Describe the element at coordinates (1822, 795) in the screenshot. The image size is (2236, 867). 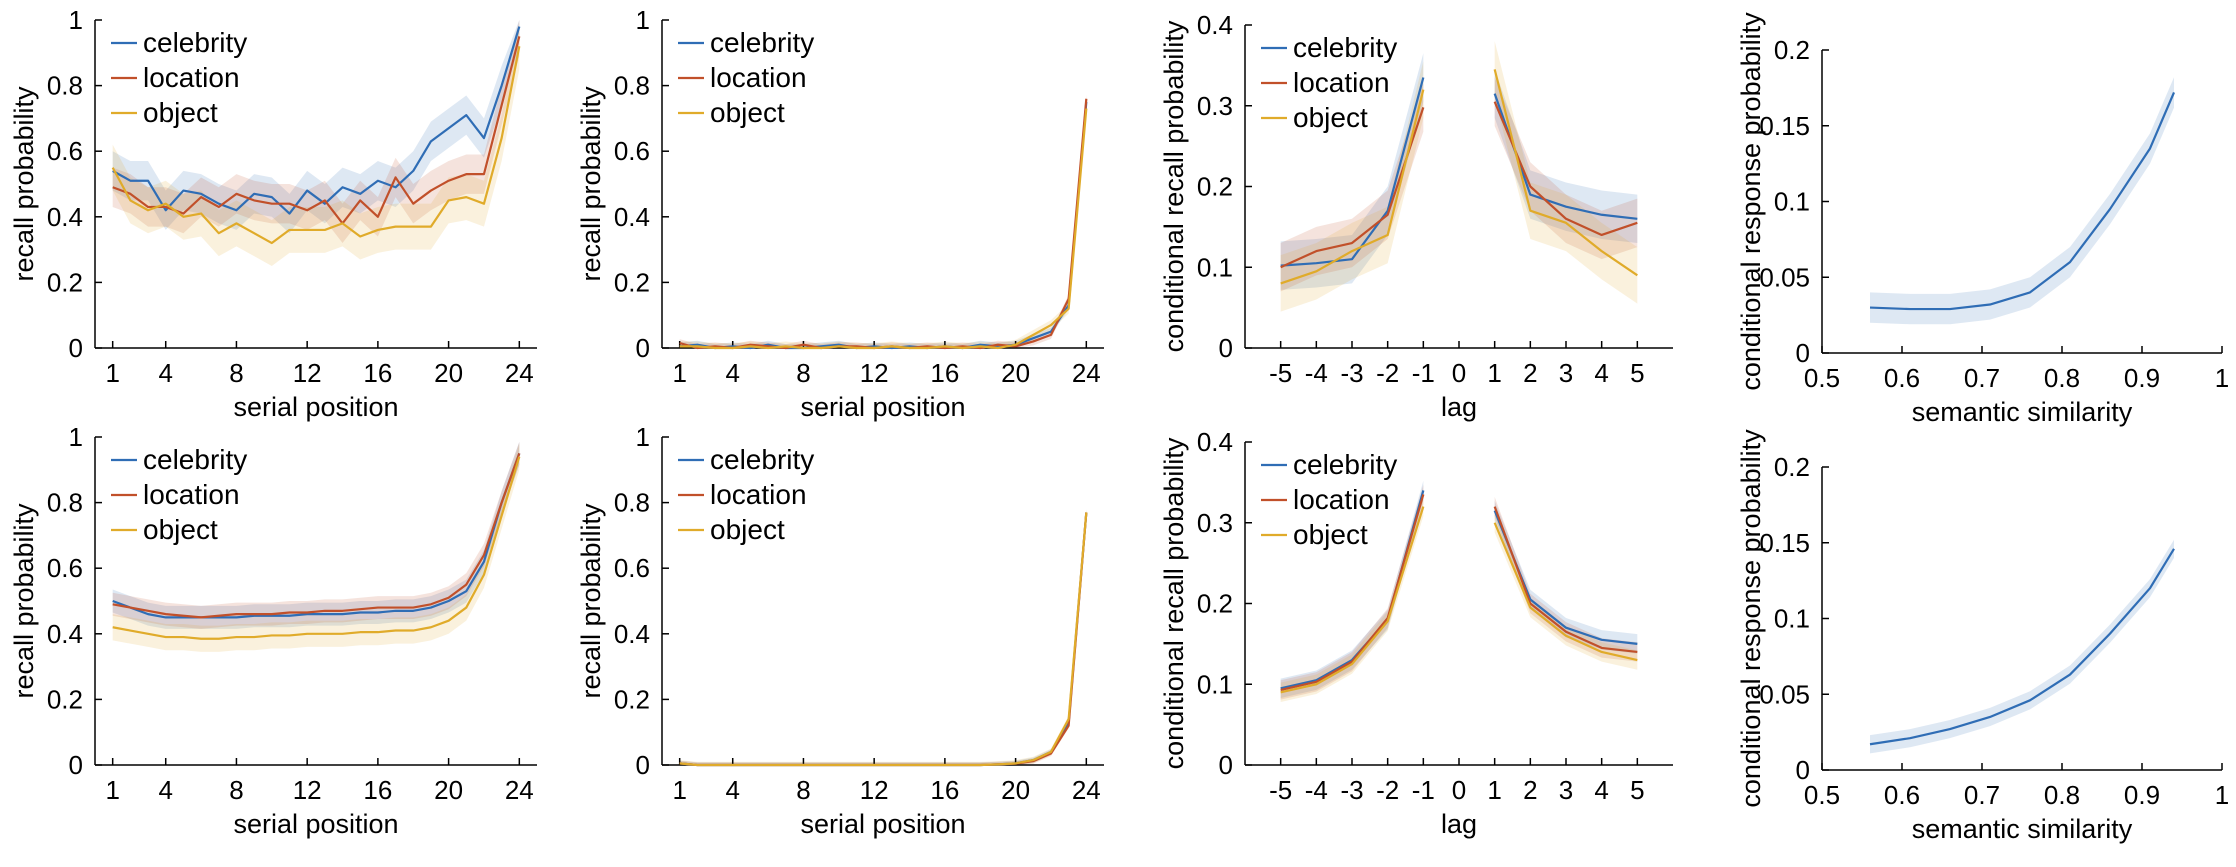
I see `x-tick-label: 0.5` at that location.